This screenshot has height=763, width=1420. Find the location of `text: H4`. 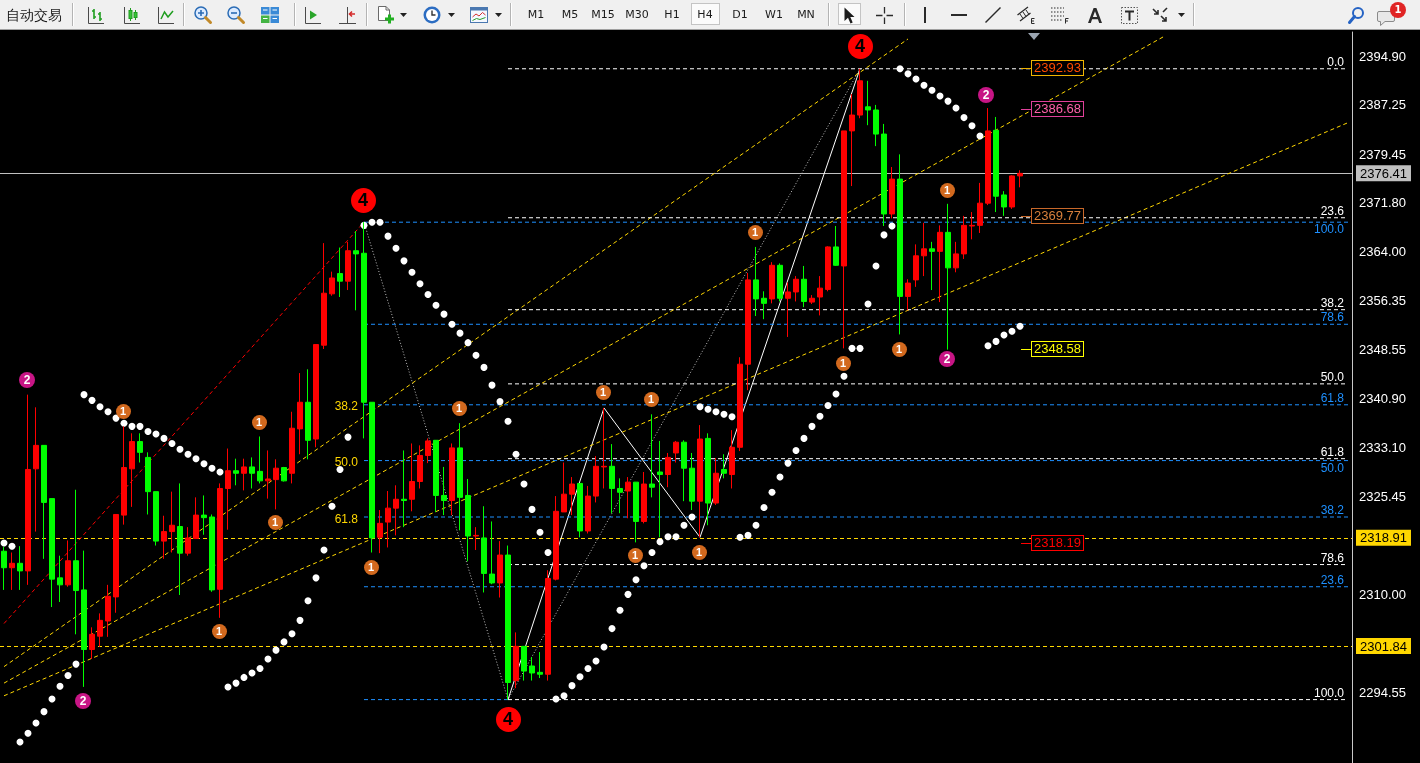

text: H4 is located at coordinates (705, 15).